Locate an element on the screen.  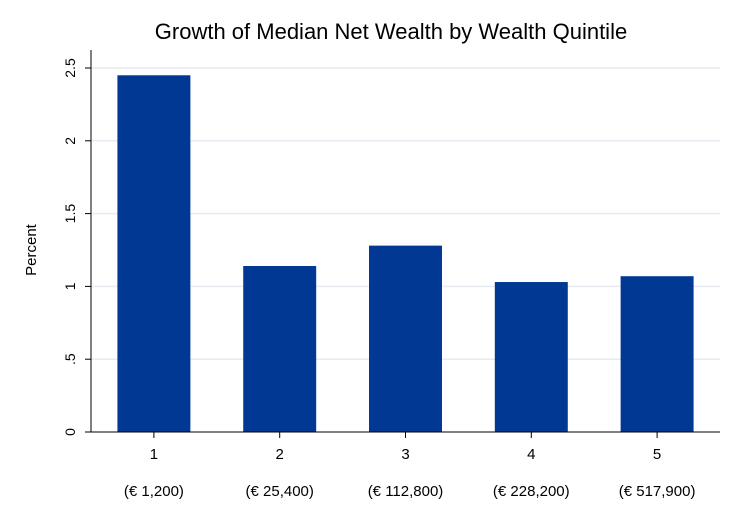
y-tick-label: 1.5 is located at coordinates (70, 214).